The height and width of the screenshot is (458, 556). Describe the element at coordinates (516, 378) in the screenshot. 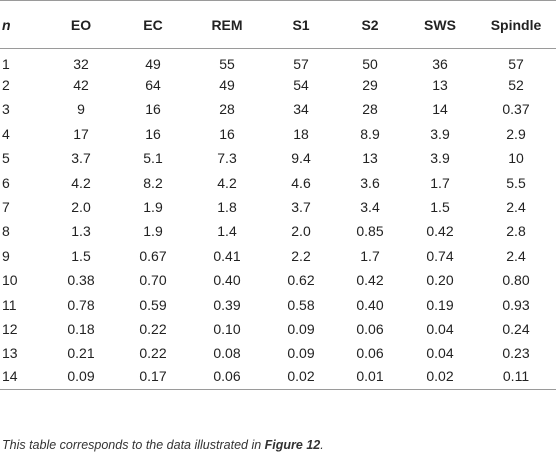

I see `cell-spindle: 0.11` at that location.